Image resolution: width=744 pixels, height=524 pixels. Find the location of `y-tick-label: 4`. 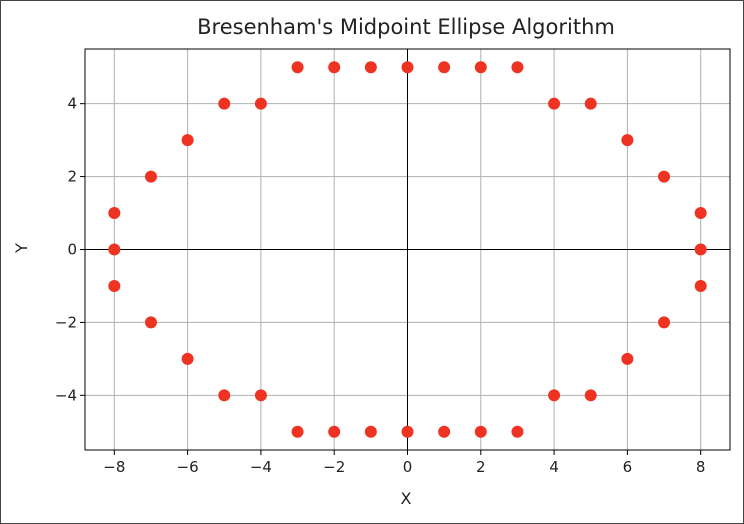

y-tick-label: 4 is located at coordinates (72, 104).